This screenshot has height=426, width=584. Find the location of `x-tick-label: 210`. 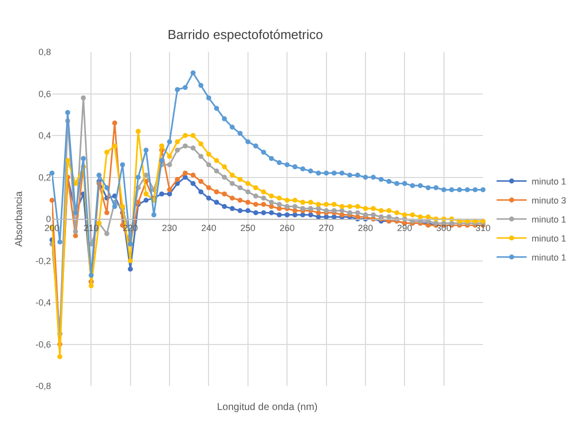

x-tick-label: 210 is located at coordinates (91, 227).